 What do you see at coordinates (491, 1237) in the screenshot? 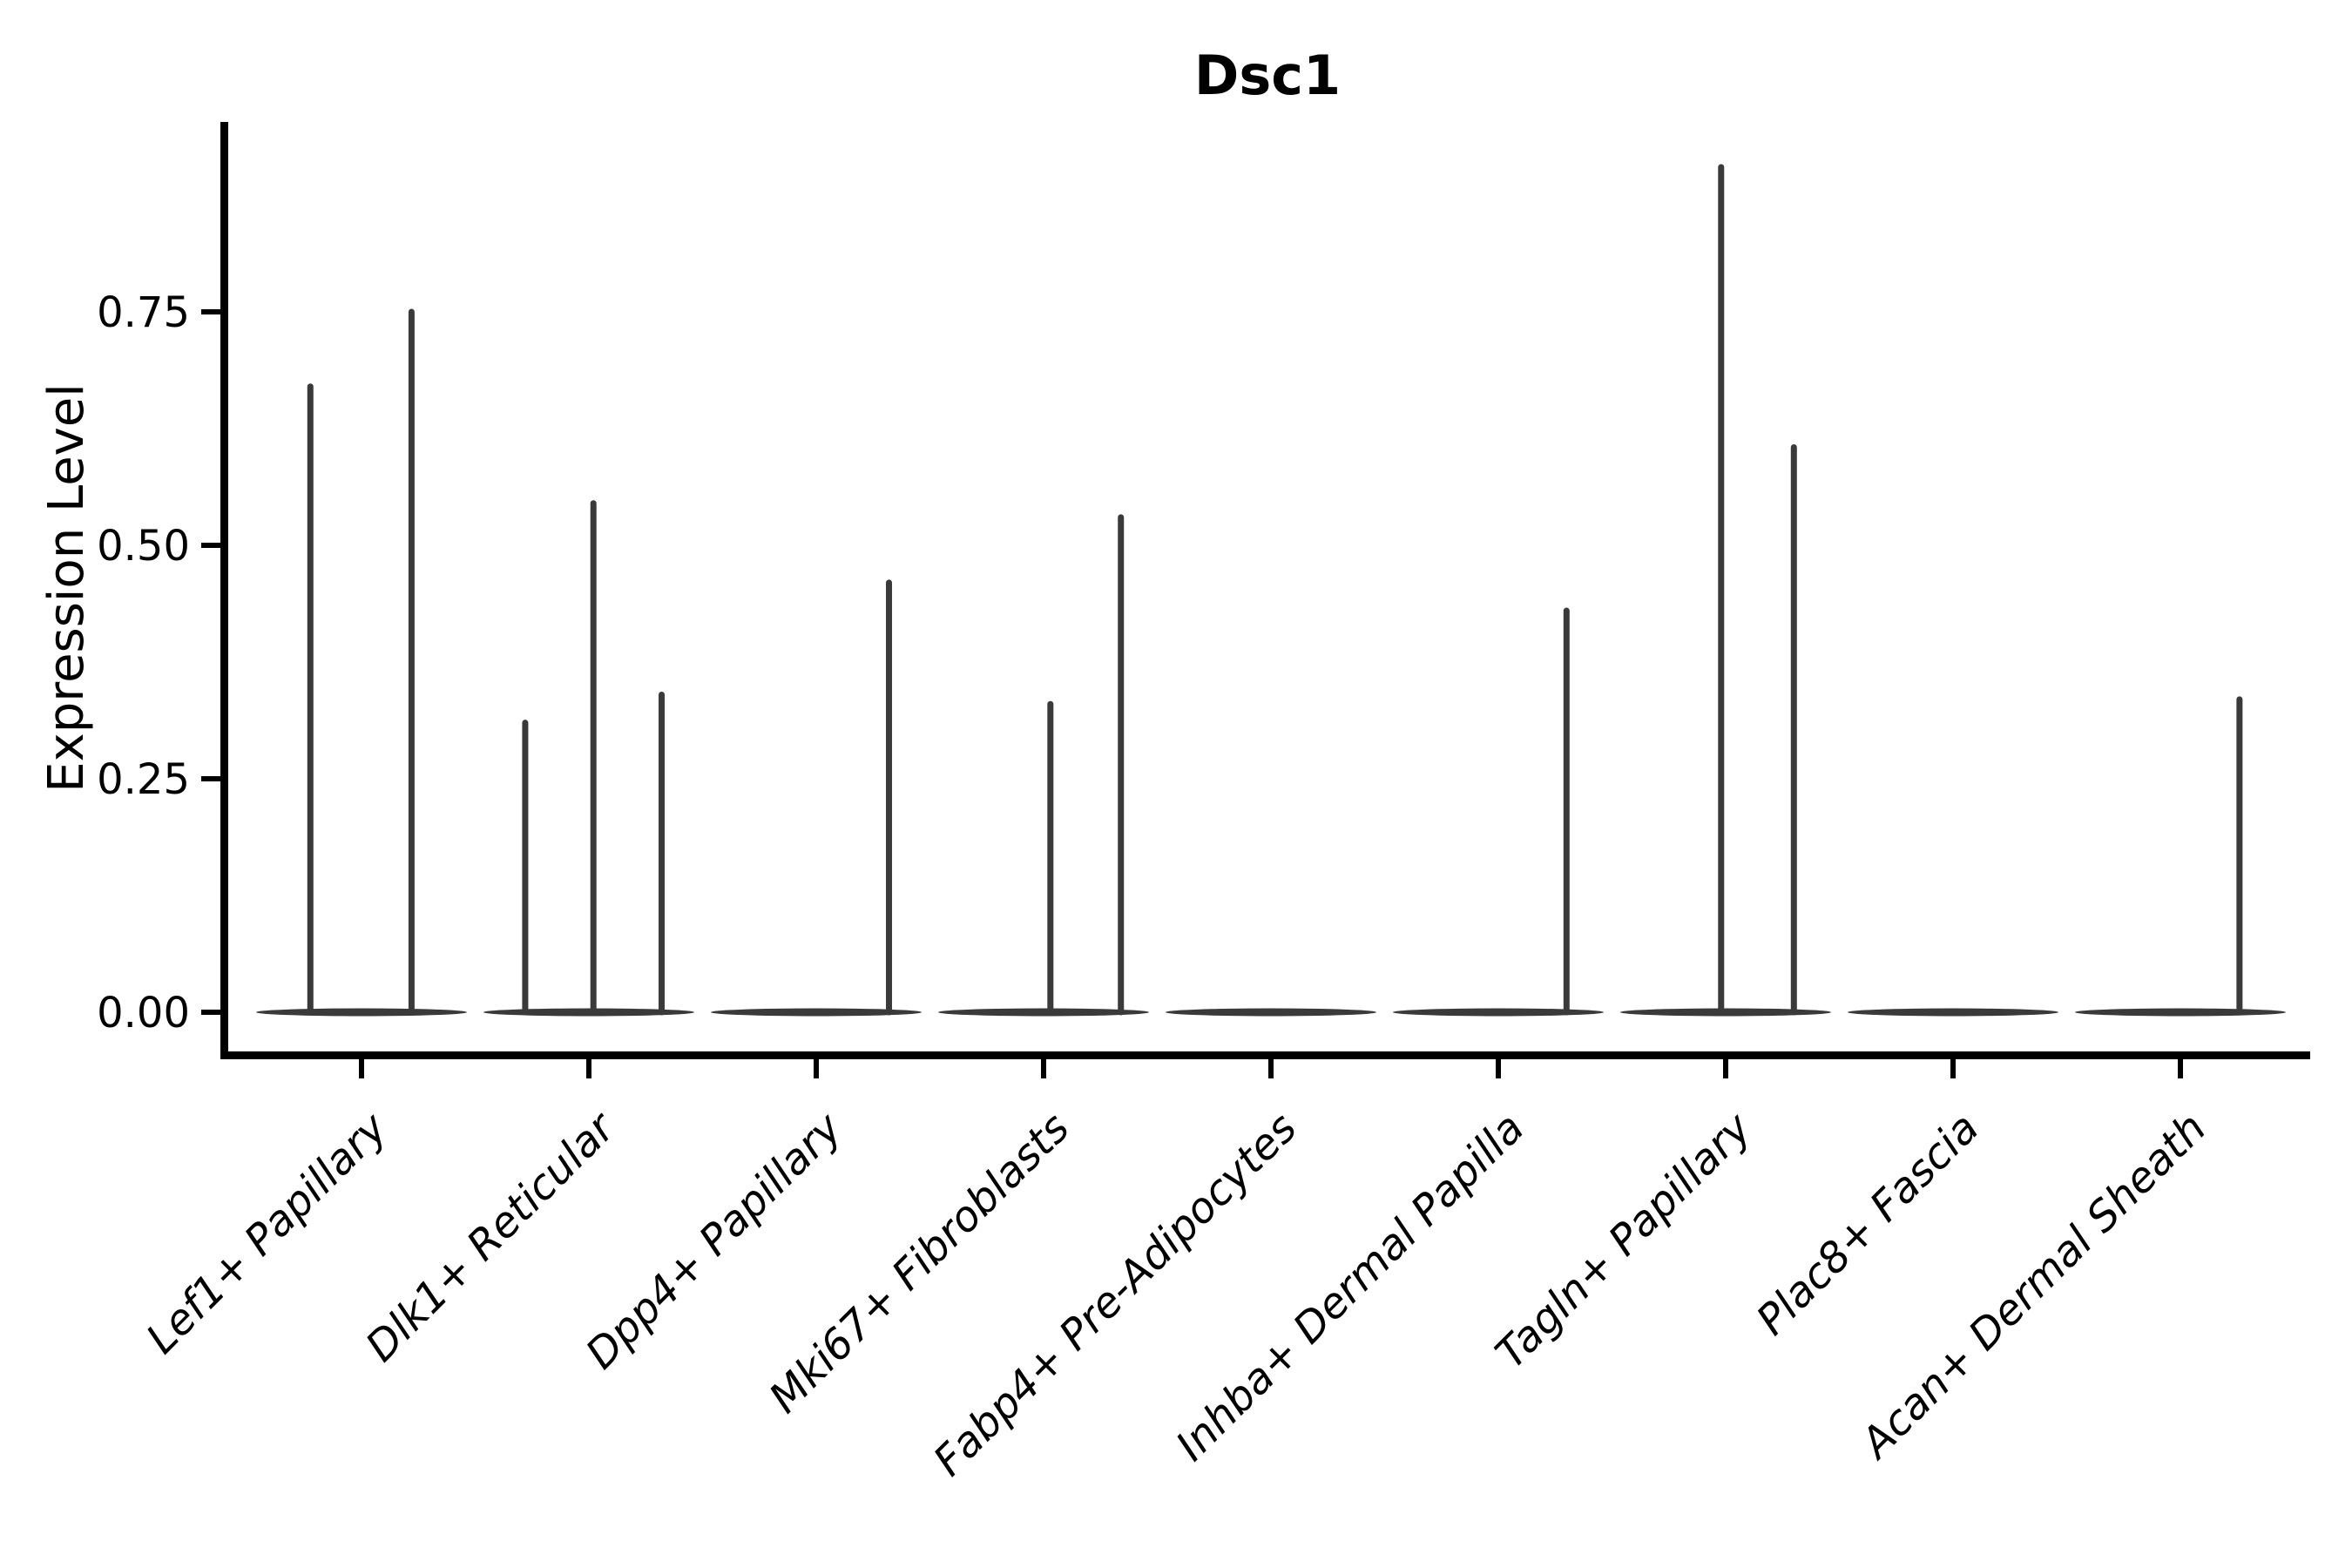
I see `x-tick-label: Dlk1+ Reticular` at bounding box center [491, 1237].